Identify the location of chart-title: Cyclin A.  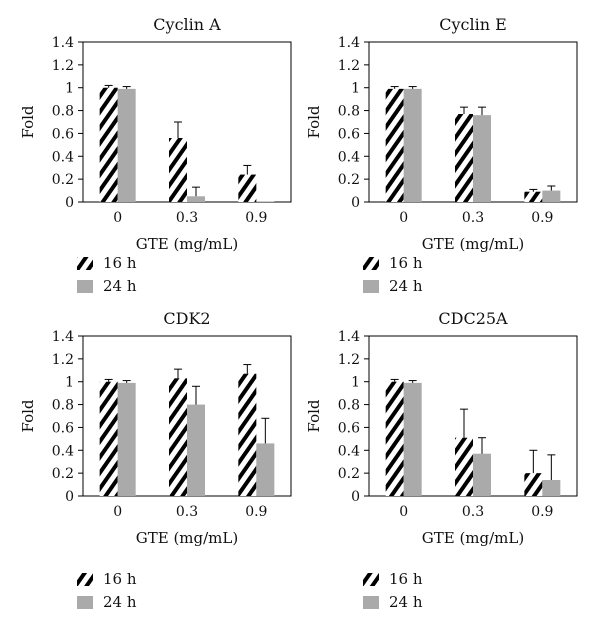
(187, 24).